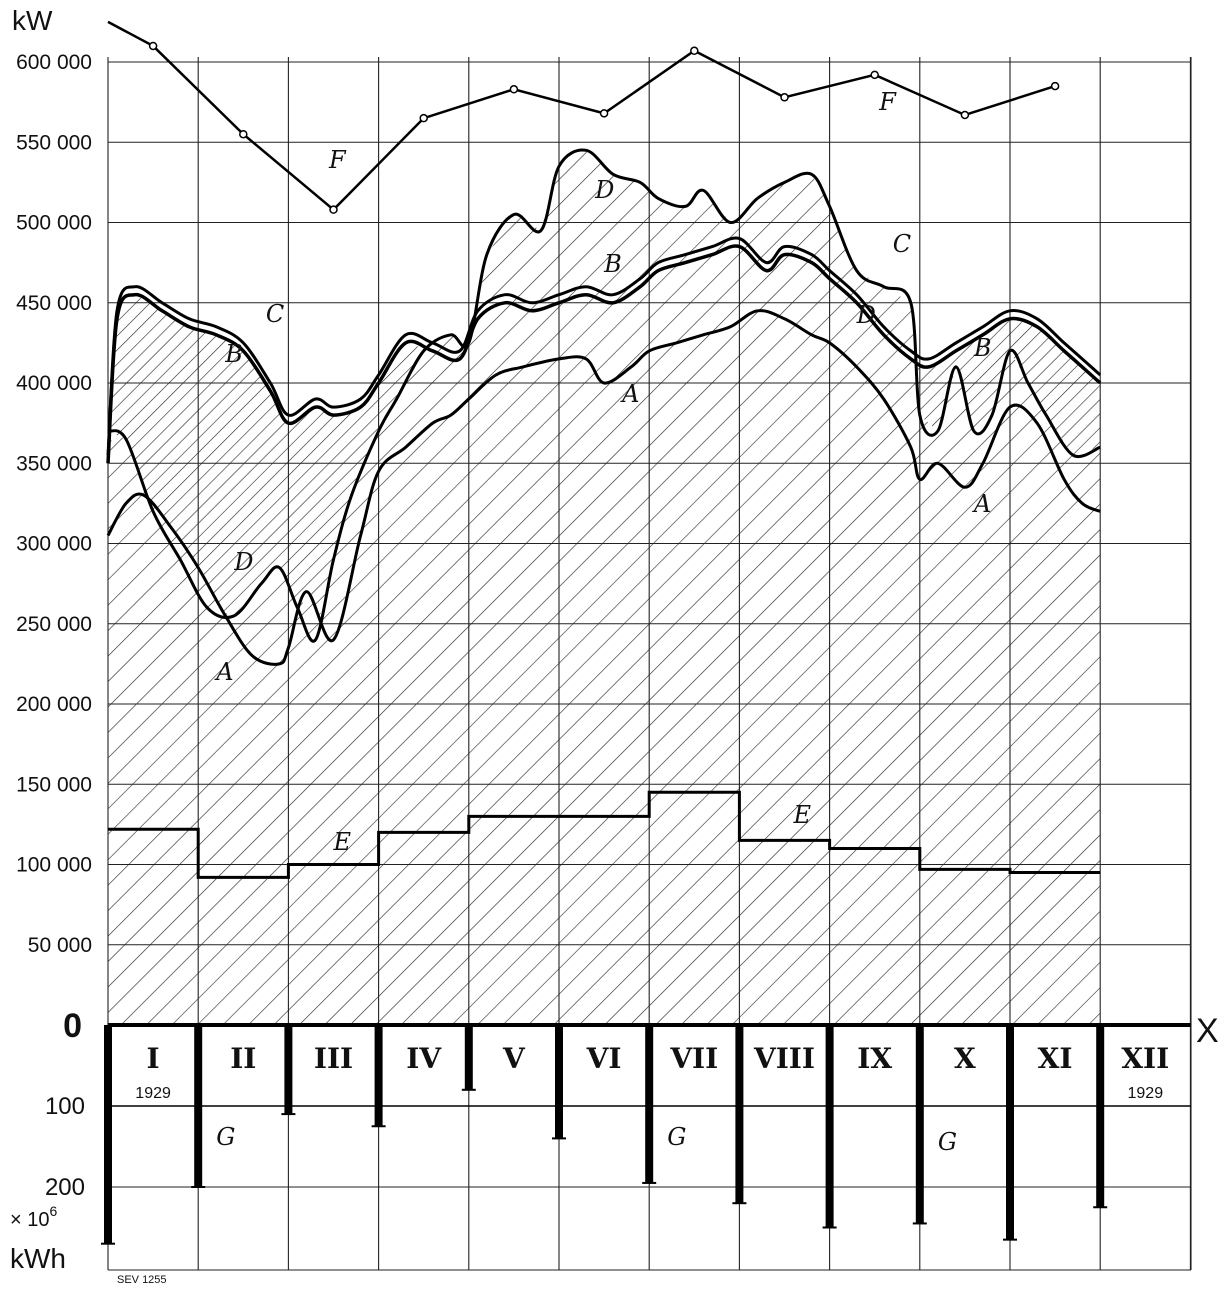 This screenshot has height=1291, width=1227. Describe the element at coordinates (54, 704) in the screenshot. I see `y-tick-label: 200 000` at that location.